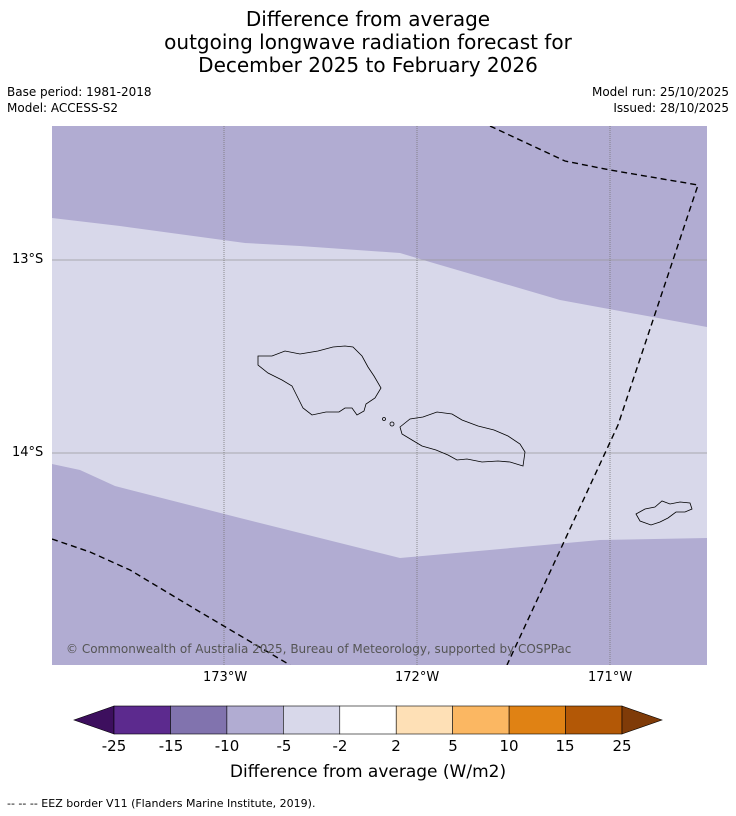 The width and height of the screenshot is (736, 816). Describe the element at coordinates (79, 100) in the screenshot. I see `meta-left: Base period: 1981-2018 Model: ACCESS-S2` at that location.